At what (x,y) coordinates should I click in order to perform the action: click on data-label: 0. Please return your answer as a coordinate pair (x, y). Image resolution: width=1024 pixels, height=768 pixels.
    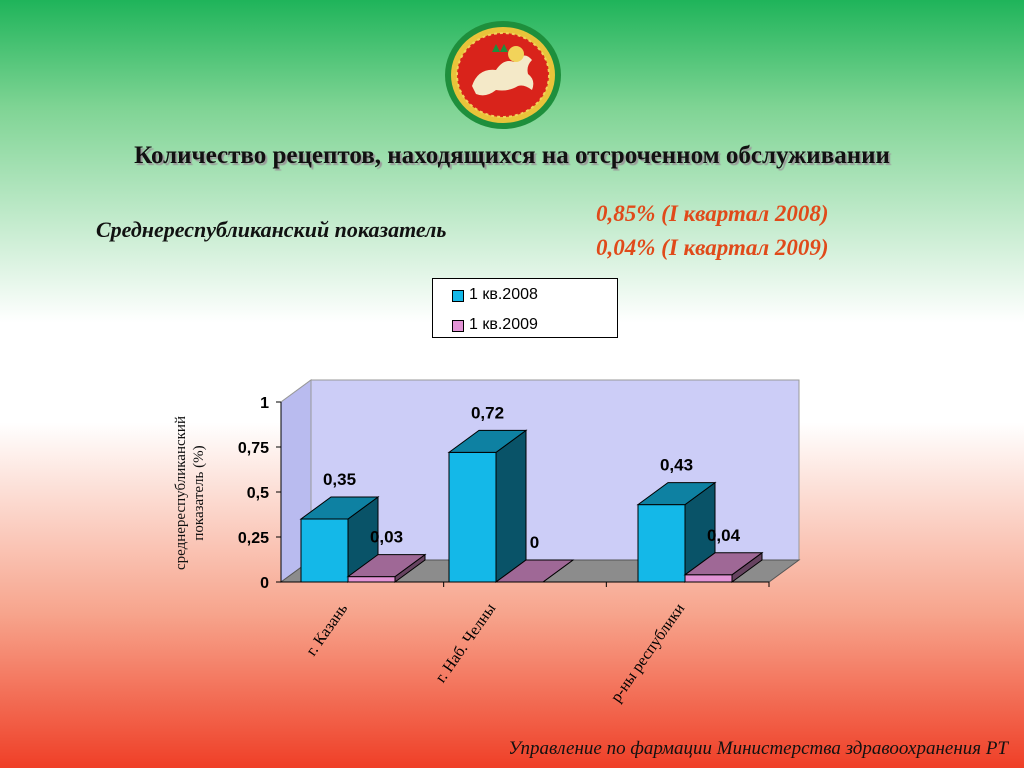
    Looking at the image, I should click on (534, 542).